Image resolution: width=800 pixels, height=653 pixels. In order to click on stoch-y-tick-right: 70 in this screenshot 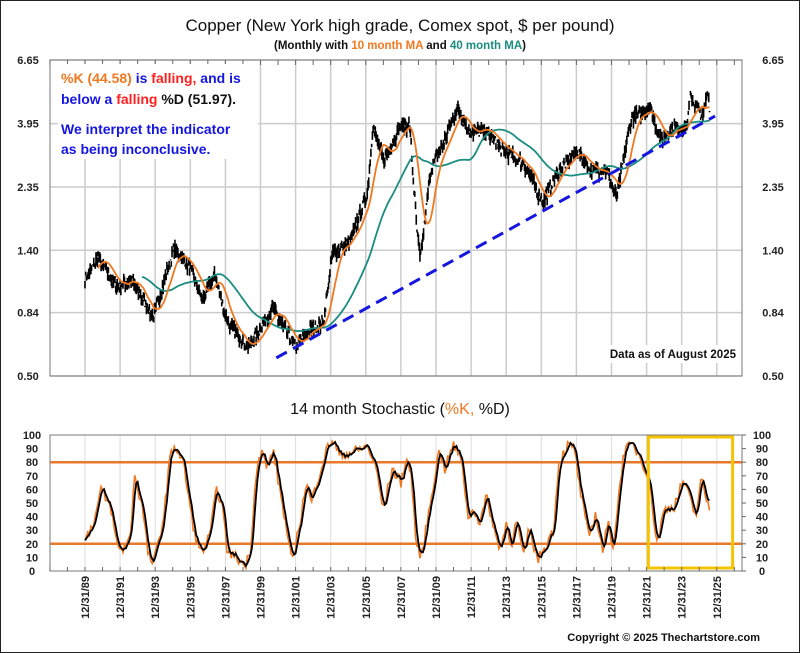, I will do `click(762, 477)`.